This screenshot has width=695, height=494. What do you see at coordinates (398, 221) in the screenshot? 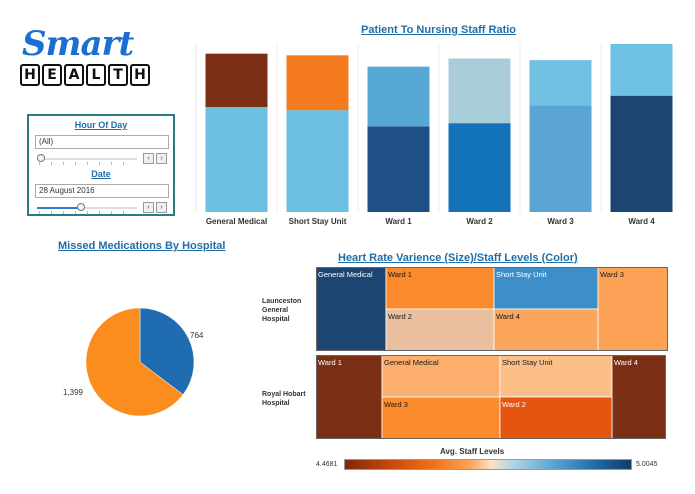
I see `x-tick-label: Ward 1` at bounding box center [398, 221].